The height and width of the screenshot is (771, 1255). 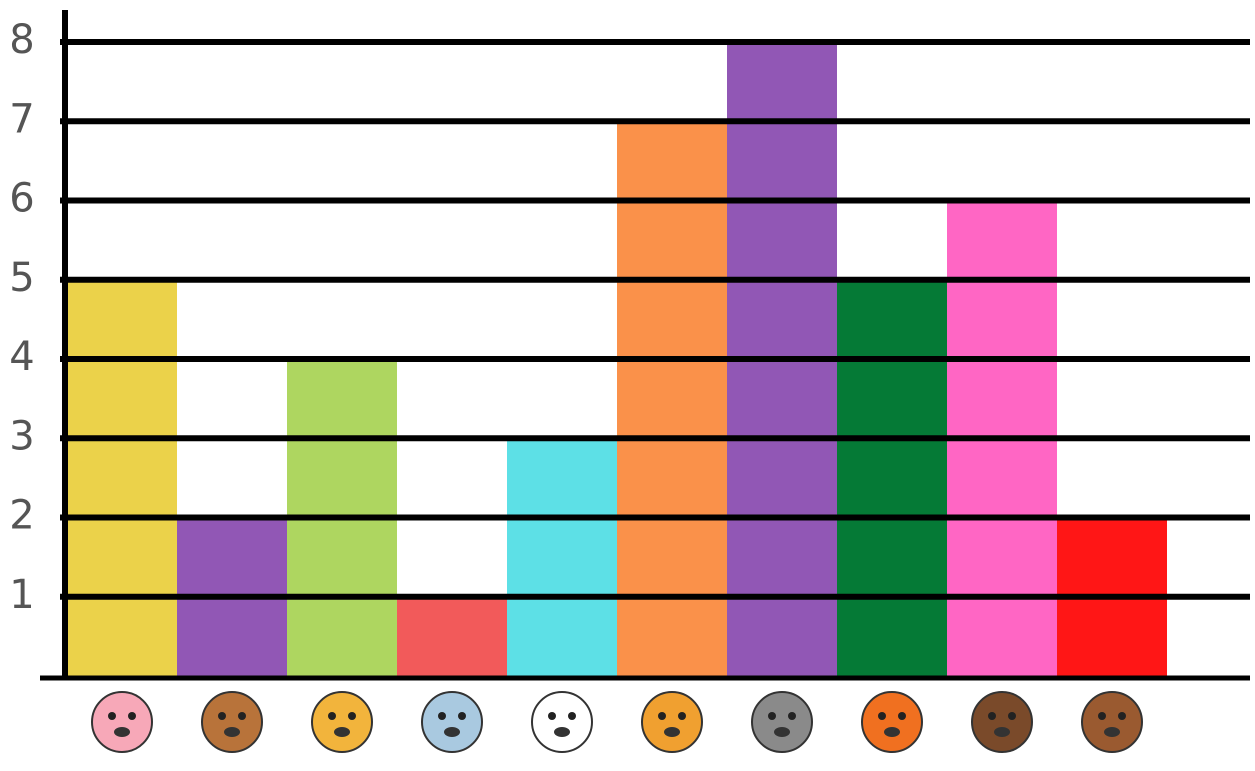 What do you see at coordinates (21, 119) in the screenshot?
I see `y-tick-label: 7` at bounding box center [21, 119].